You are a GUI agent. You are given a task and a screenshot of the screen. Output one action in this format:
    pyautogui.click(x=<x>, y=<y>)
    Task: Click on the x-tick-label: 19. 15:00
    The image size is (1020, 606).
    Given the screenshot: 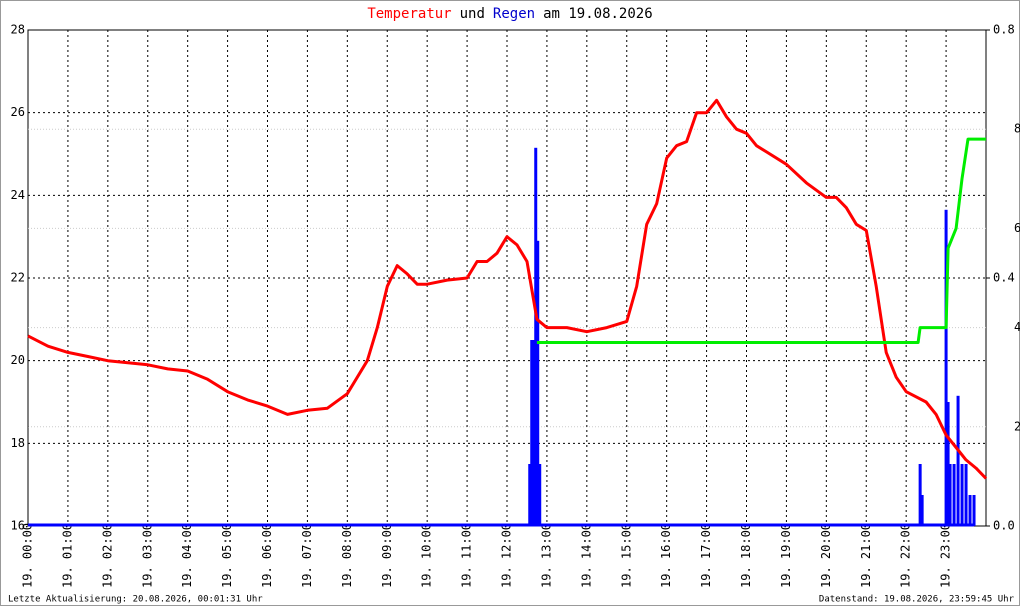 What is the action you would take?
    pyautogui.click(x=626, y=555)
    